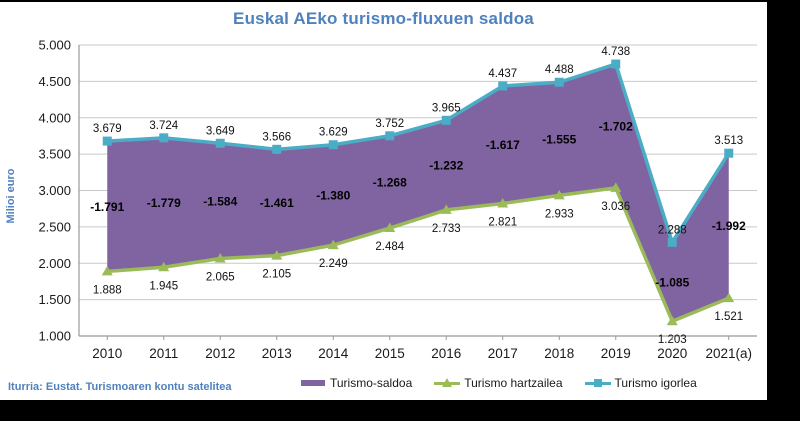 The image size is (800, 421). Describe the element at coordinates (277, 203) in the screenshot. I see `data-label-saldoa: -1.461` at that location.